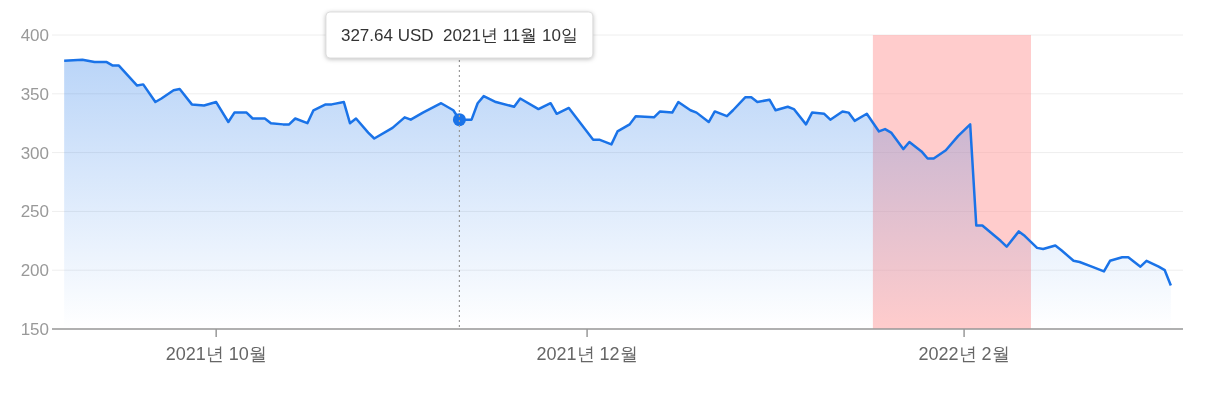 This screenshot has height=414, width=1207. Describe the element at coordinates (34, 329) in the screenshot. I see `y-tick-label: 150` at that location.